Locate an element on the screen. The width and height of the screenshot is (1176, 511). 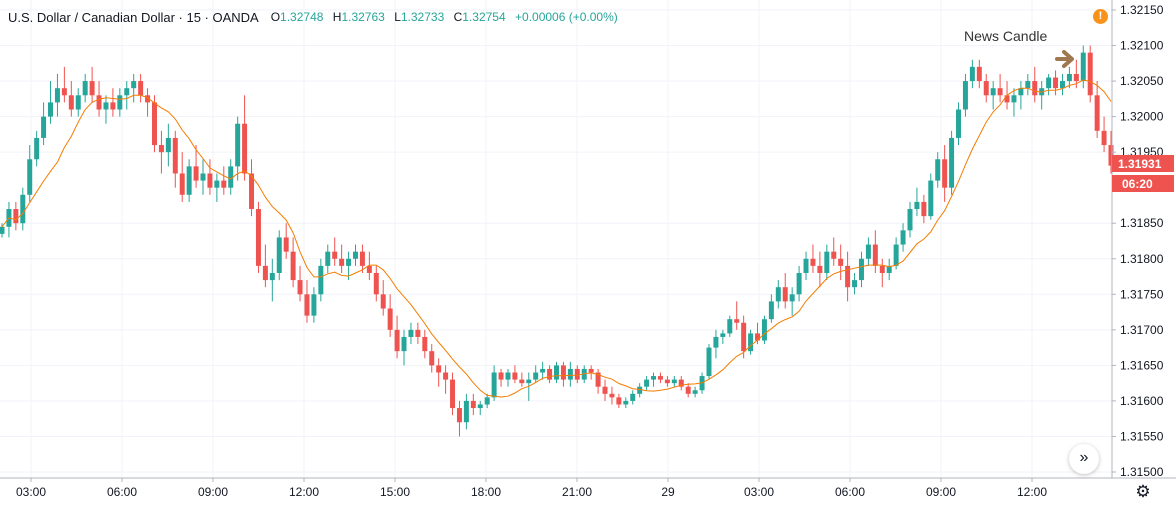
scroll-to-realtime-button: » is located at coordinates (1084, 459).